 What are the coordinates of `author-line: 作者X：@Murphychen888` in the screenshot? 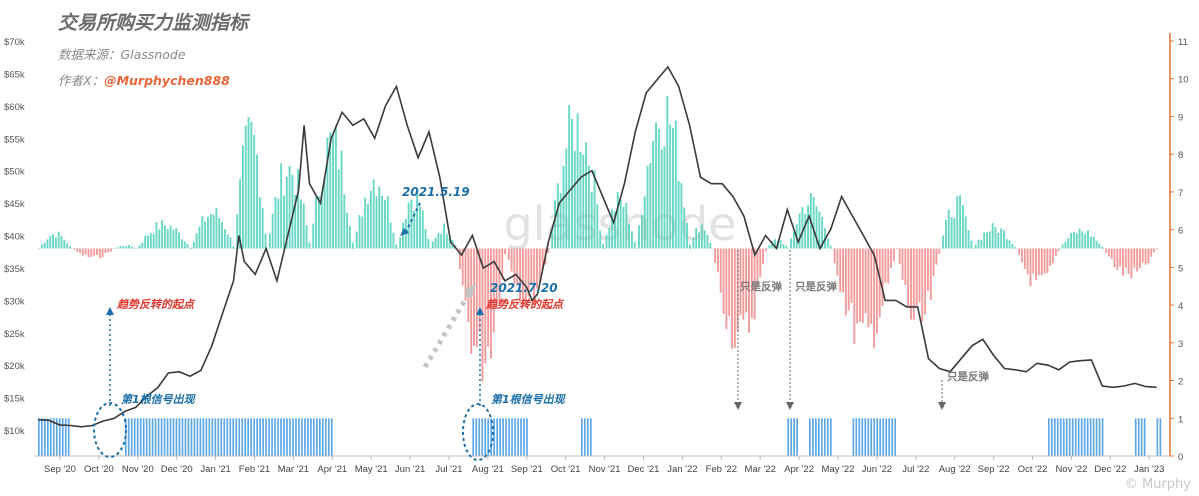 It's located at (153, 79).